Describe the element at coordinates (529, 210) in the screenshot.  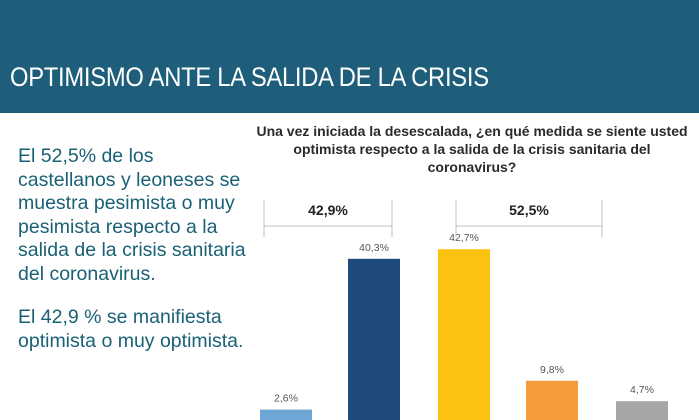
I see `group-total-label-2: 52,5%` at that location.